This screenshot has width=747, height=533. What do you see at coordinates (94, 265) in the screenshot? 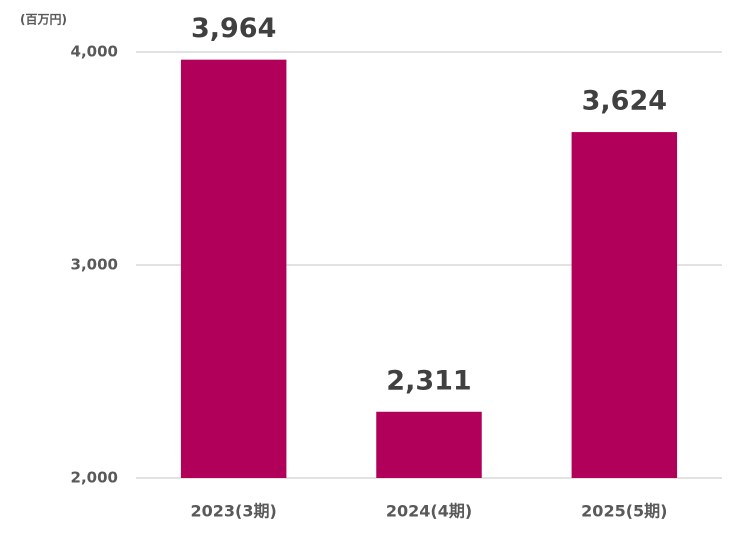
I see `y-tick-label: 3,000` at bounding box center [94, 265].